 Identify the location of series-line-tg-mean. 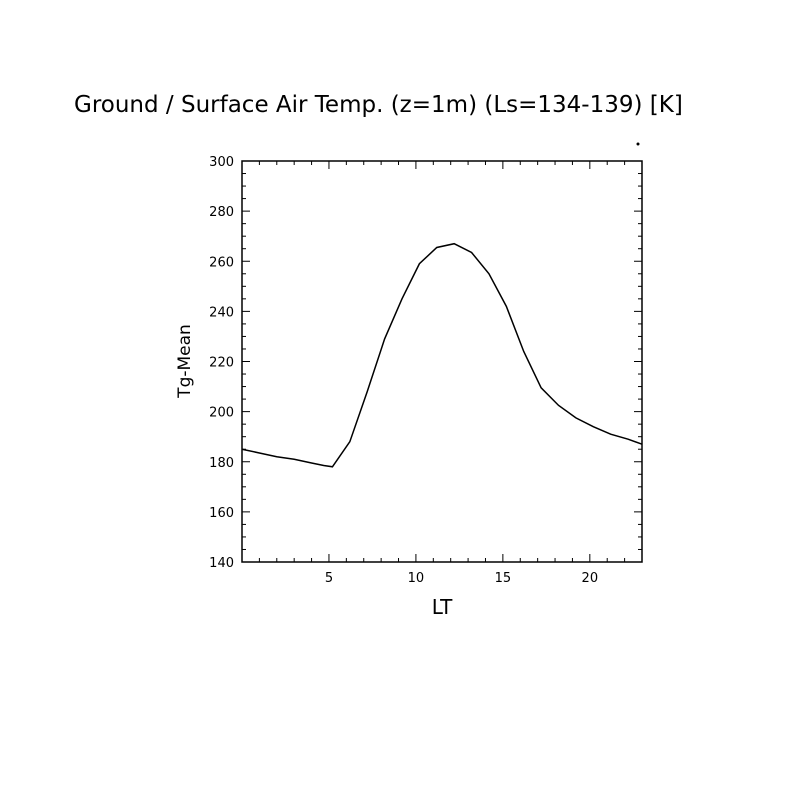
(442, 355).